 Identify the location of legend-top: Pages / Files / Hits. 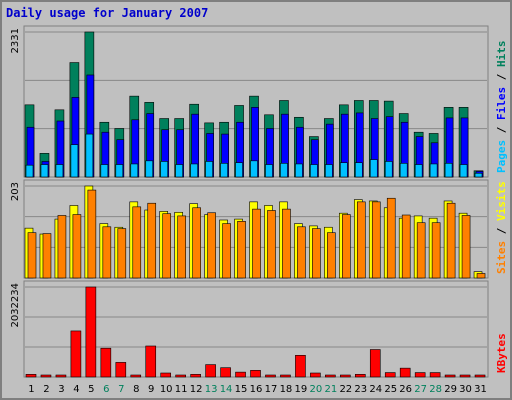
(501, 107).